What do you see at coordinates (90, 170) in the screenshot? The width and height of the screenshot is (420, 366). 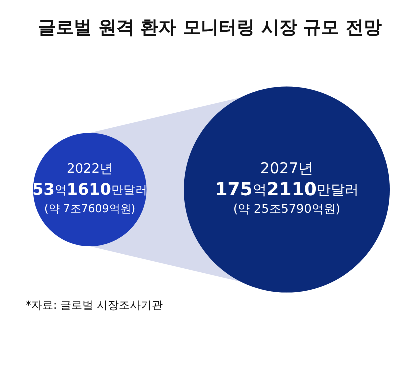 I see `category-label: 2022년` at bounding box center [90, 170].